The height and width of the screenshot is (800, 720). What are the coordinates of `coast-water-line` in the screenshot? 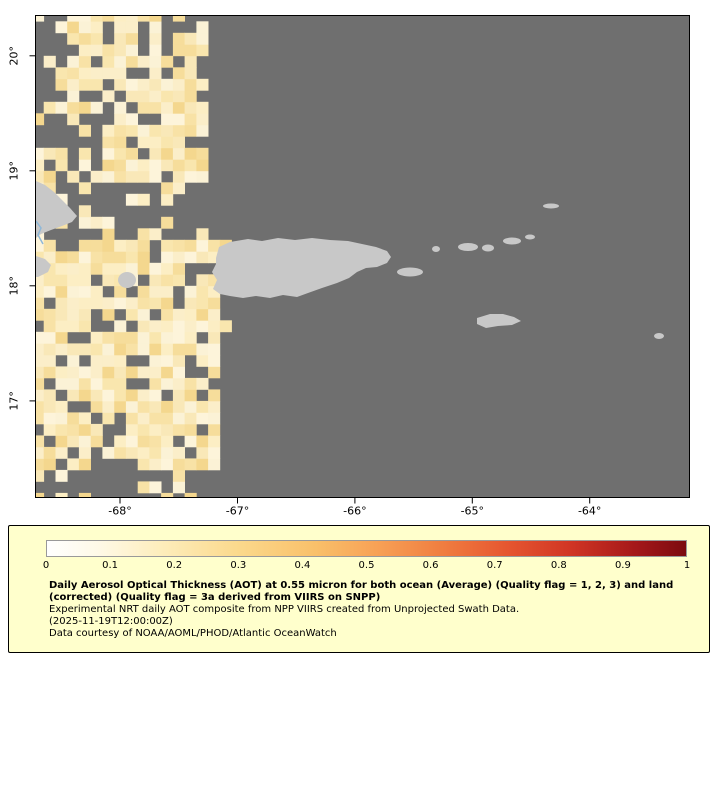 It's located at (39, 232).